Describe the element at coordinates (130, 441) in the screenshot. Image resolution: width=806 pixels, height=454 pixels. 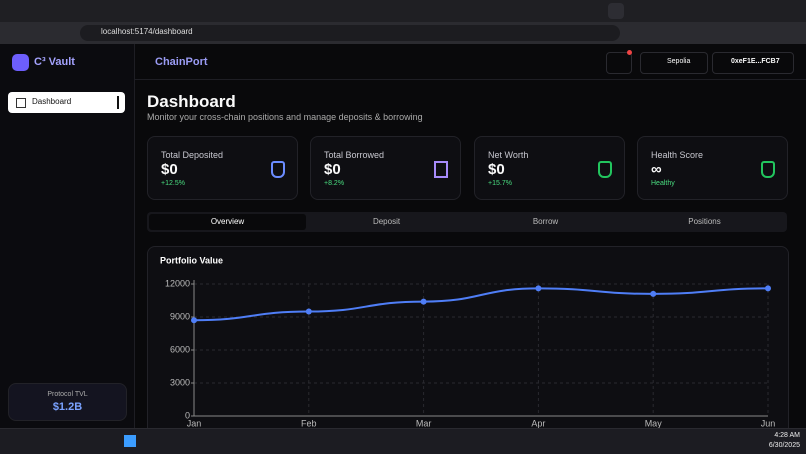
I see `start-button` at that location.